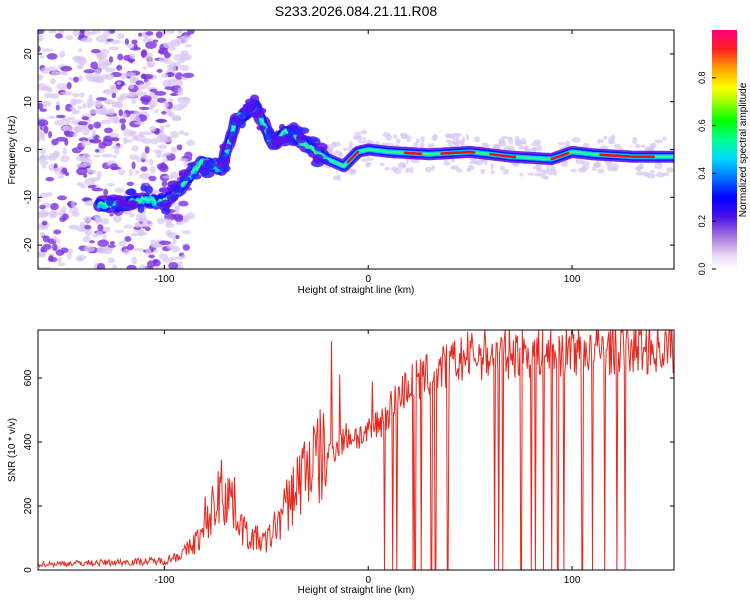  I want to click on spectrogram-xlabel: Height of straight line (km), so click(356, 290).